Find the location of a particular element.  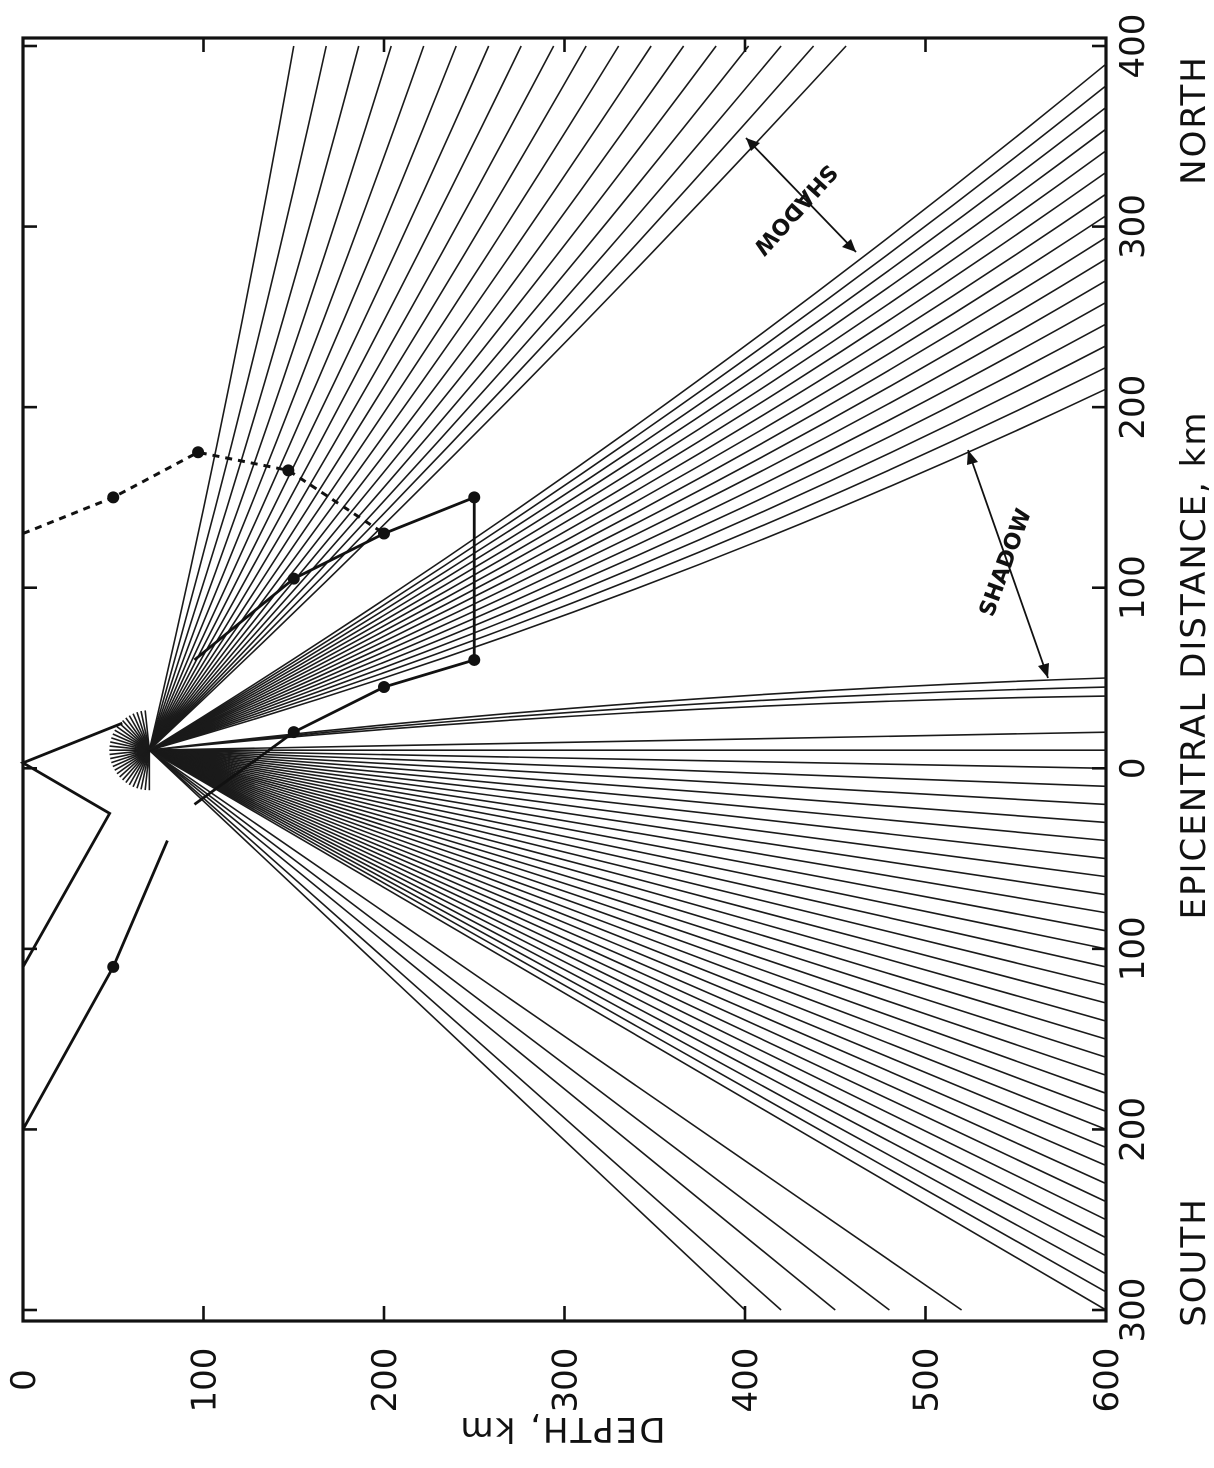

distance-tick-label: 400 is located at coordinates (1133, 46).